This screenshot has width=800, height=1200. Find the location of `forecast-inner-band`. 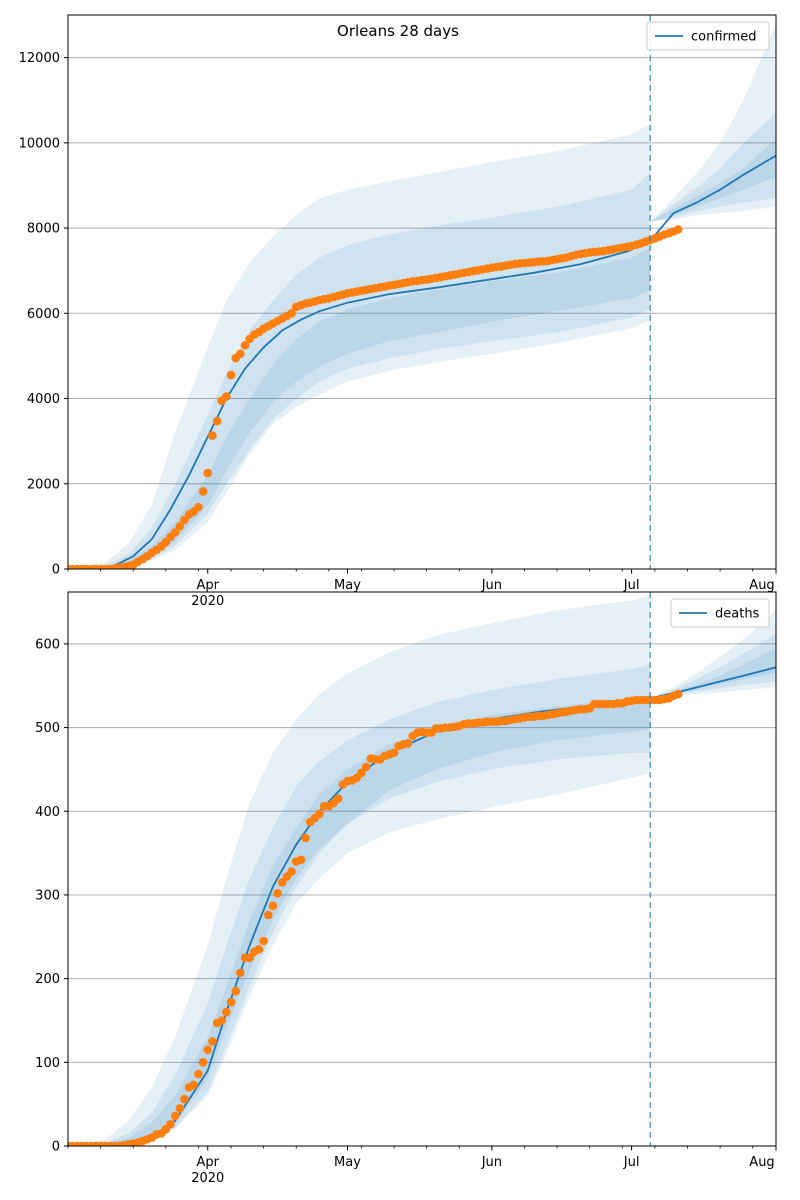

forecast-inner-band is located at coordinates (713, 180).